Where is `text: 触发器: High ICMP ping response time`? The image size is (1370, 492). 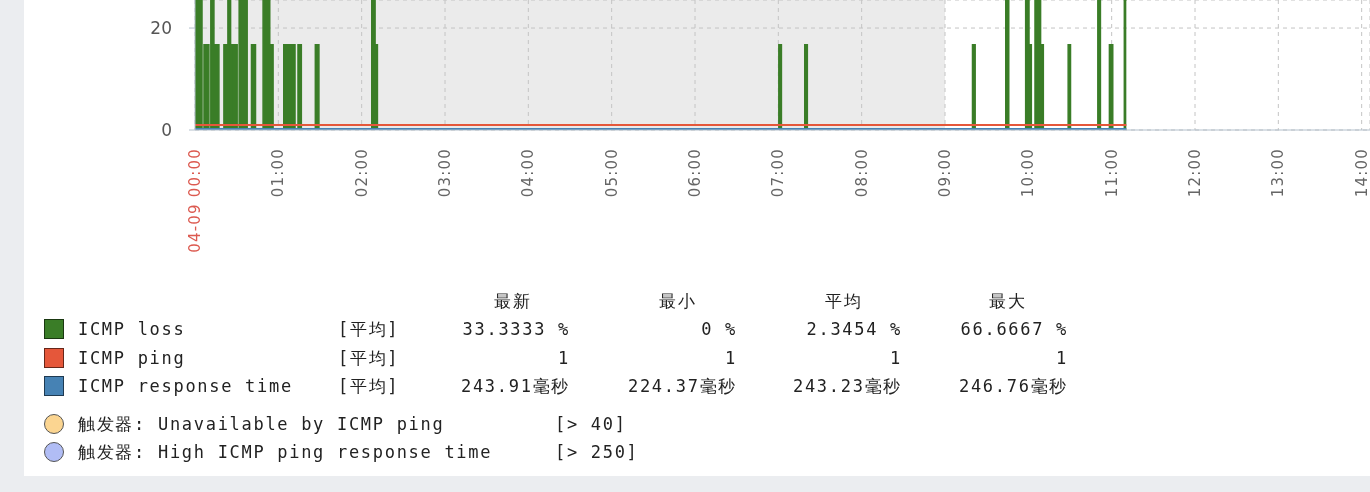
text: 触发器: High ICMP ping response time is located at coordinates (285, 452).